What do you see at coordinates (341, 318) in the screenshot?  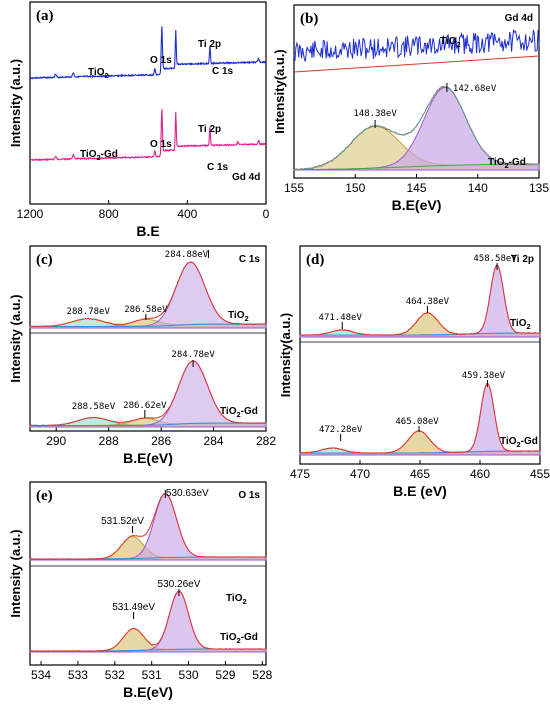 I see `peak-label: 471.48eV` at bounding box center [341, 318].